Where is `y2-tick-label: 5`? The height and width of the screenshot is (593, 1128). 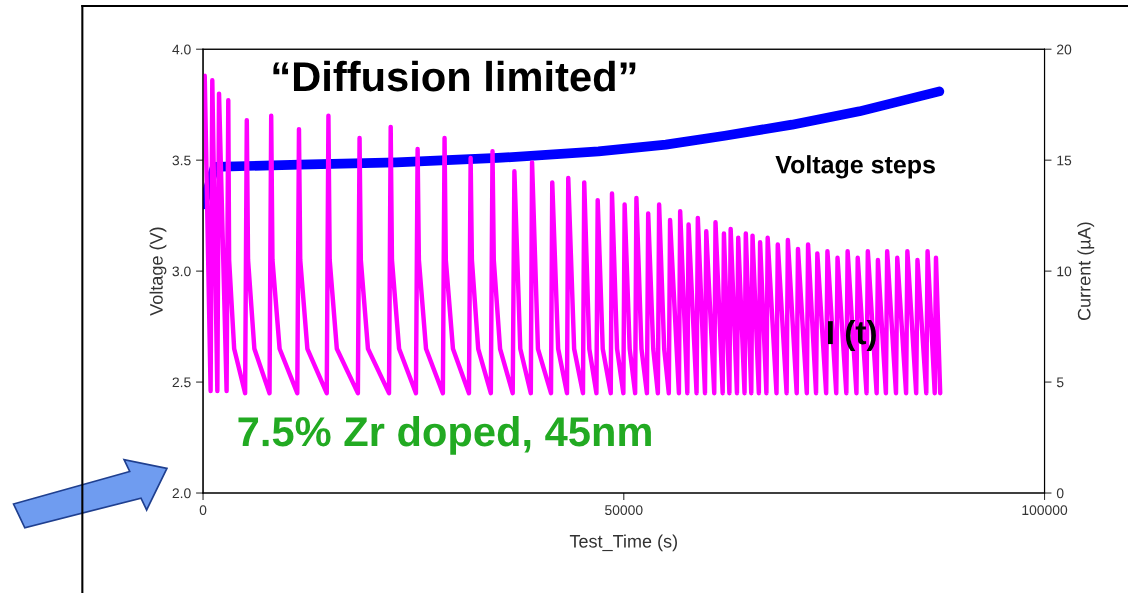
y2-tick-label: 5 is located at coordinates (1060, 382).